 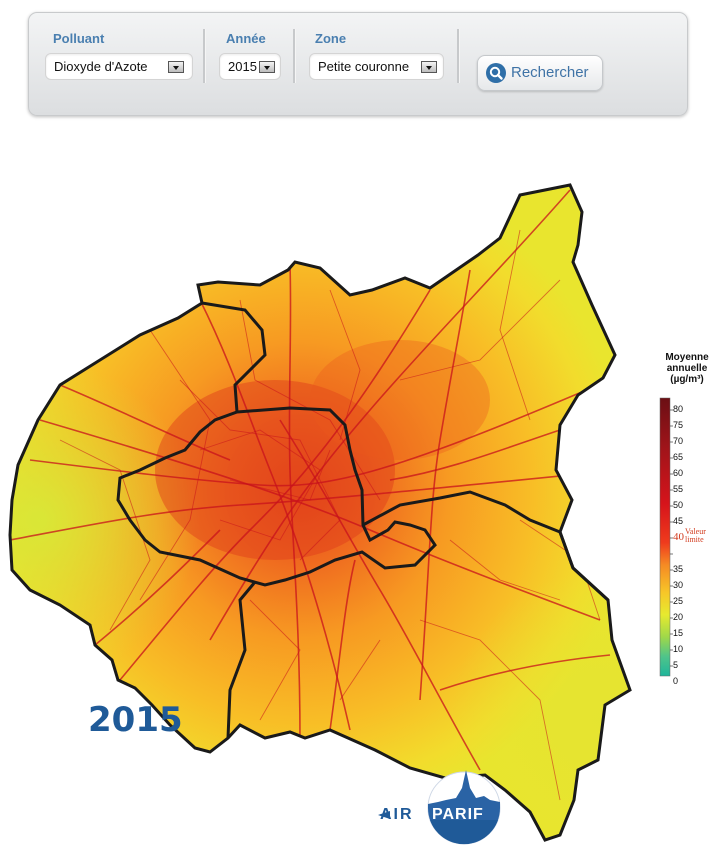 I want to click on search-button-label: Rechercher, so click(x=550, y=72).